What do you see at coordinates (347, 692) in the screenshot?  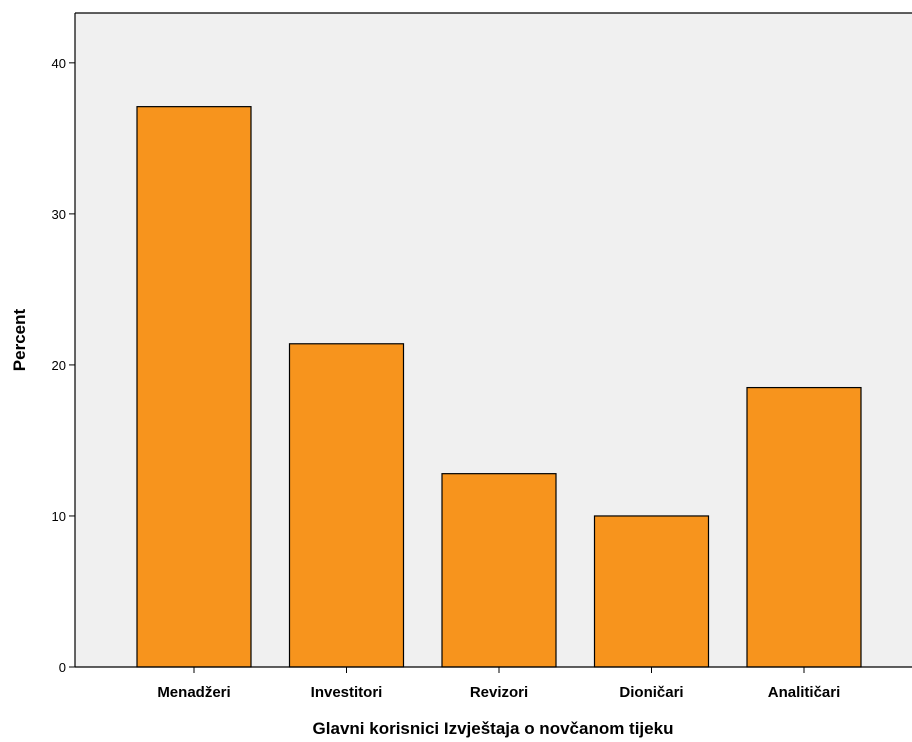 I see `x-tick-label: Investitori` at bounding box center [347, 692].